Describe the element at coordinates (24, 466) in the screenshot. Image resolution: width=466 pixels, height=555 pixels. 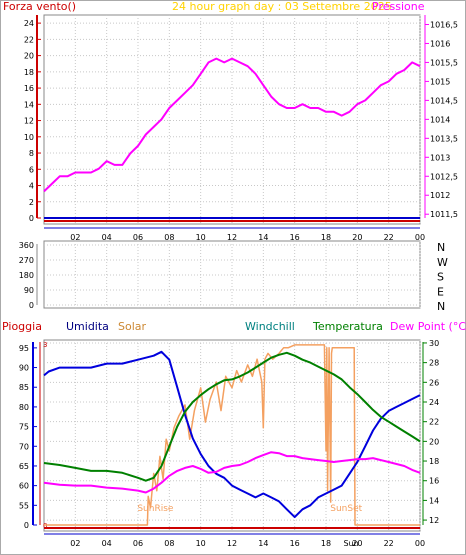
I see `humidity-tick-label: 65` at that location.